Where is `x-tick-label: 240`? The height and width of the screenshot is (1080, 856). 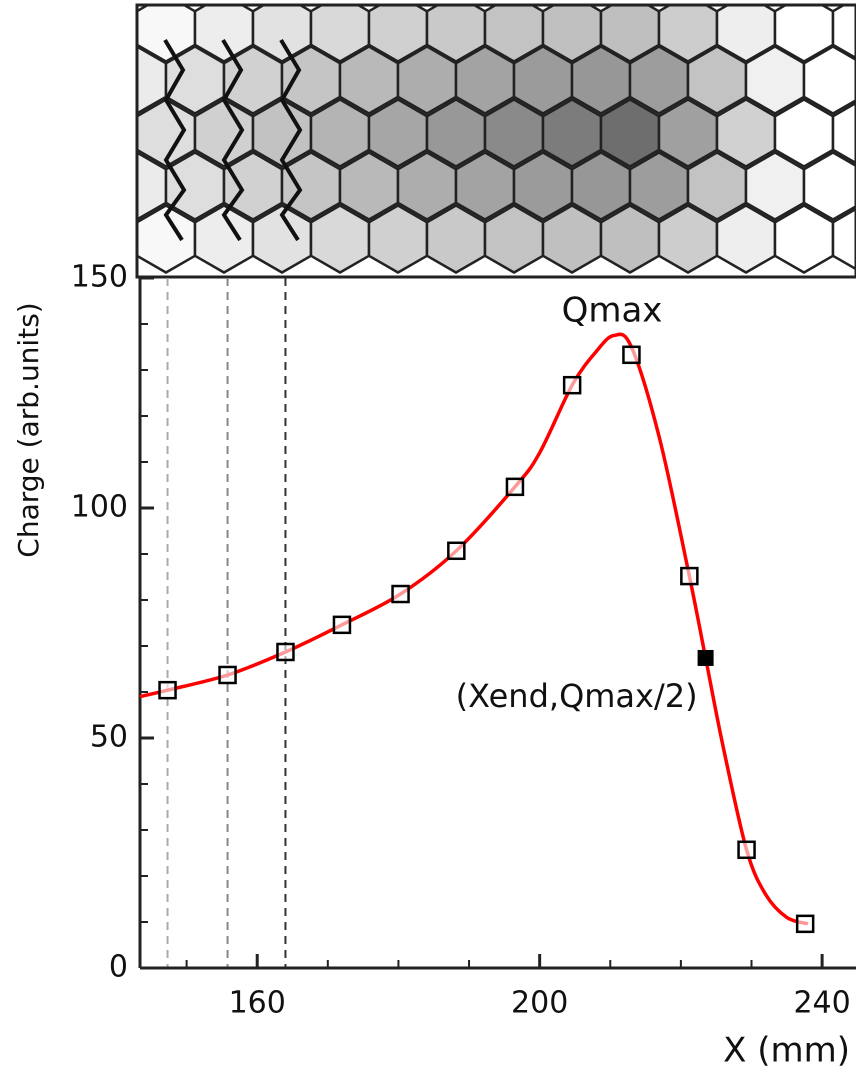
x-tick-label: 240 is located at coordinates (821, 1003).